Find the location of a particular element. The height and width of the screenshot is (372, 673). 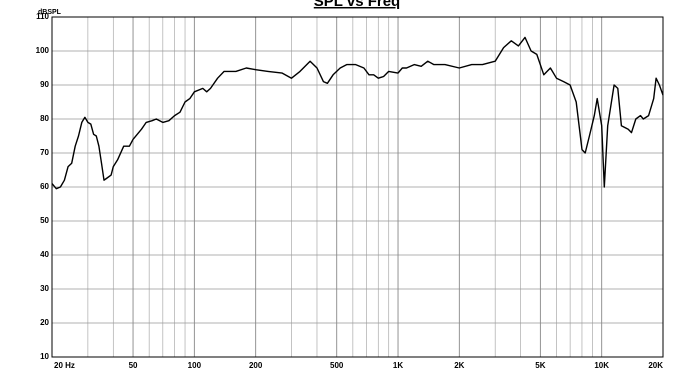

x-tick-label: 2K is located at coordinates (459, 365).